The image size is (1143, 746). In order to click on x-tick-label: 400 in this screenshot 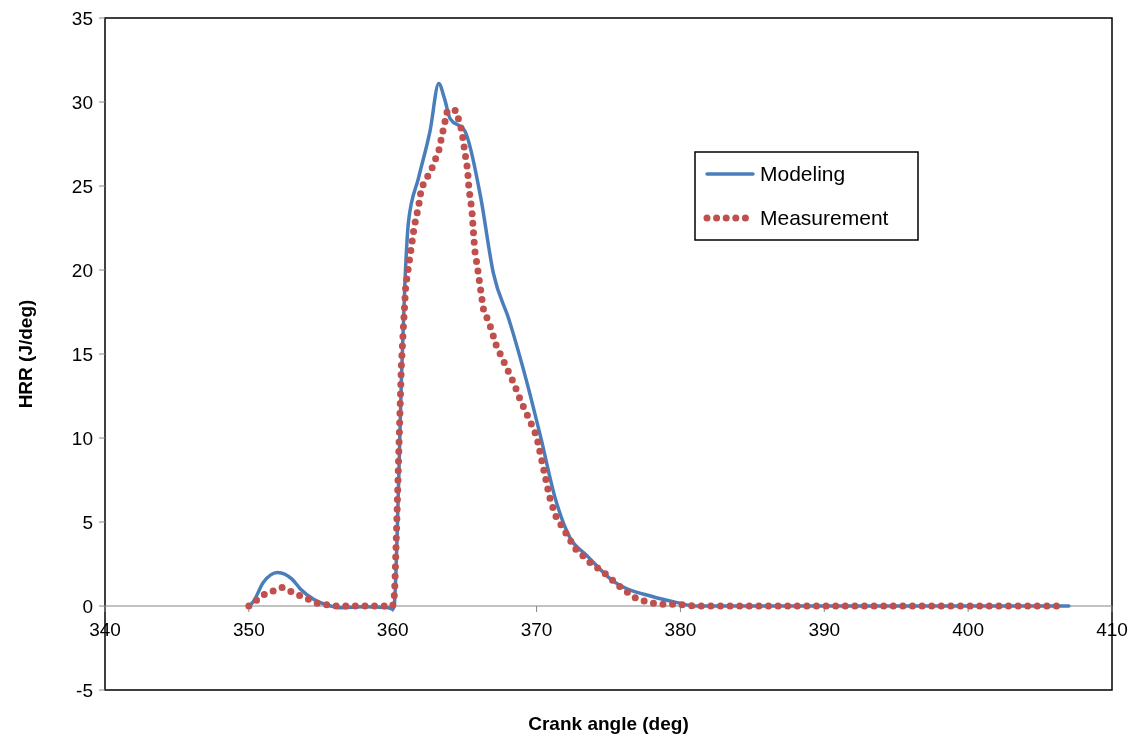, I will do `click(968, 629)`.